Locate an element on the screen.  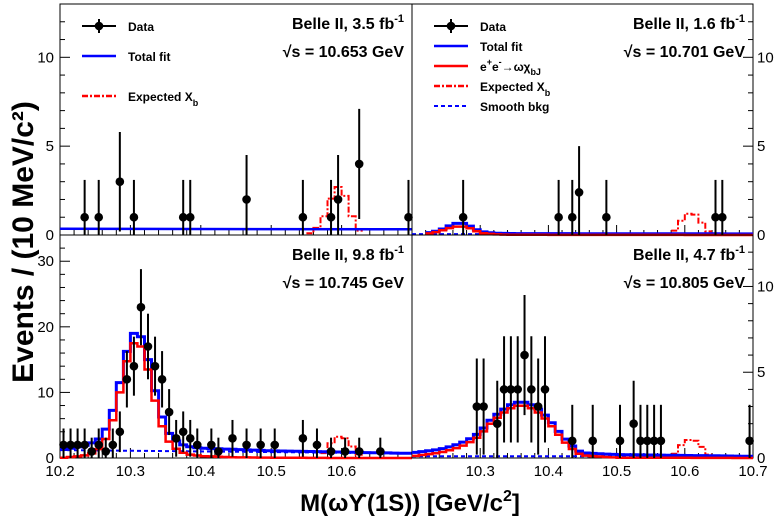
legend-label-text: →ωχ is located at coordinates (516, 67).